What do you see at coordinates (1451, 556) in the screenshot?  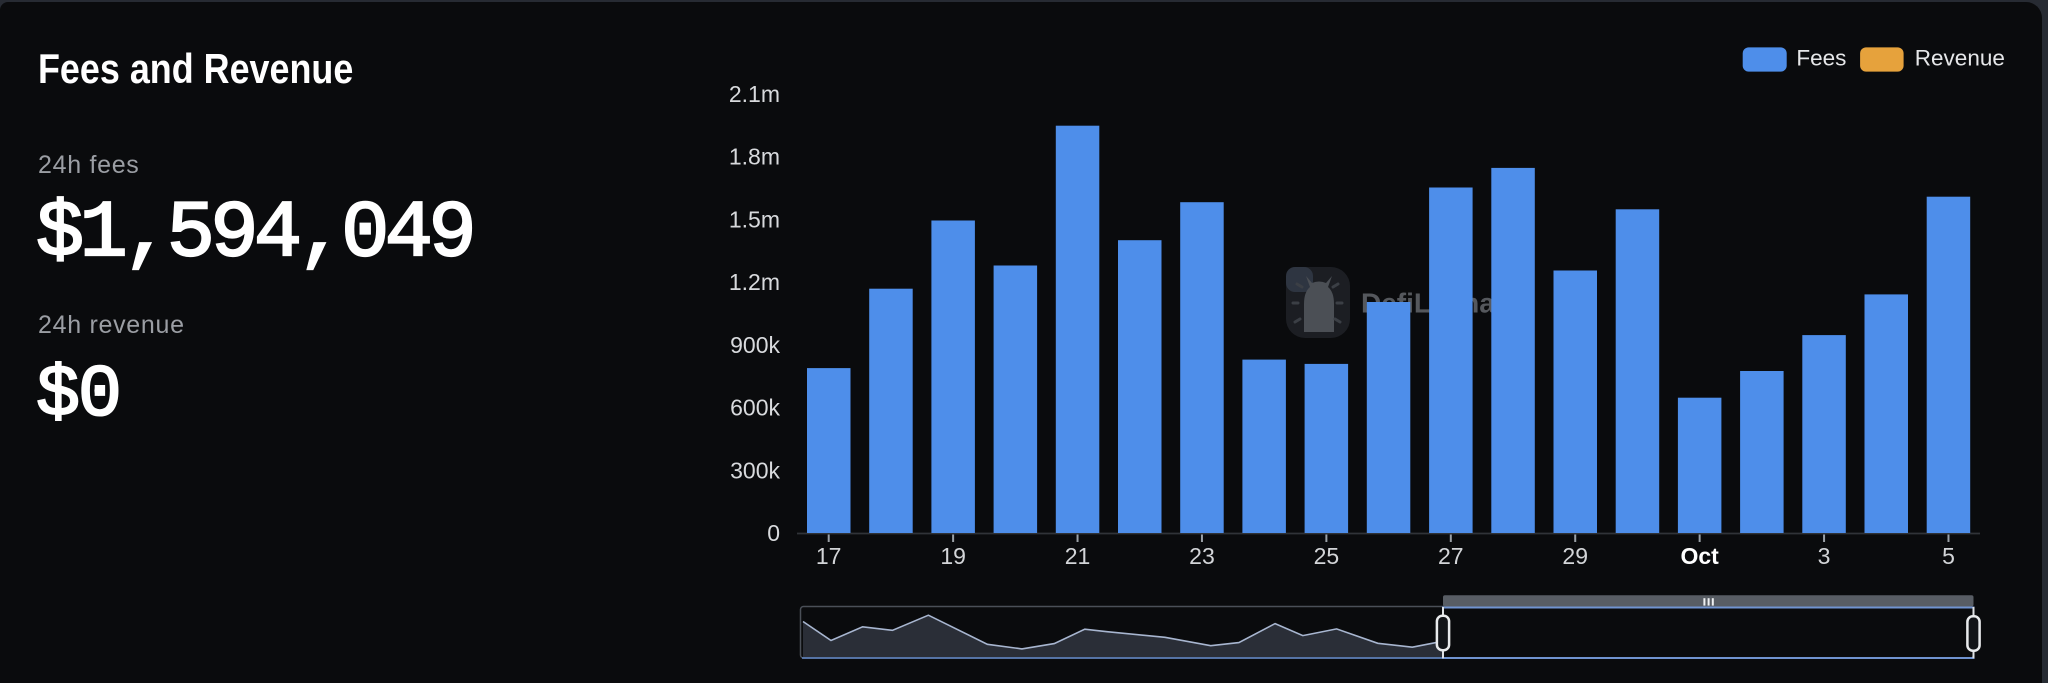 I see `svg-text: 27` at bounding box center [1451, 556].